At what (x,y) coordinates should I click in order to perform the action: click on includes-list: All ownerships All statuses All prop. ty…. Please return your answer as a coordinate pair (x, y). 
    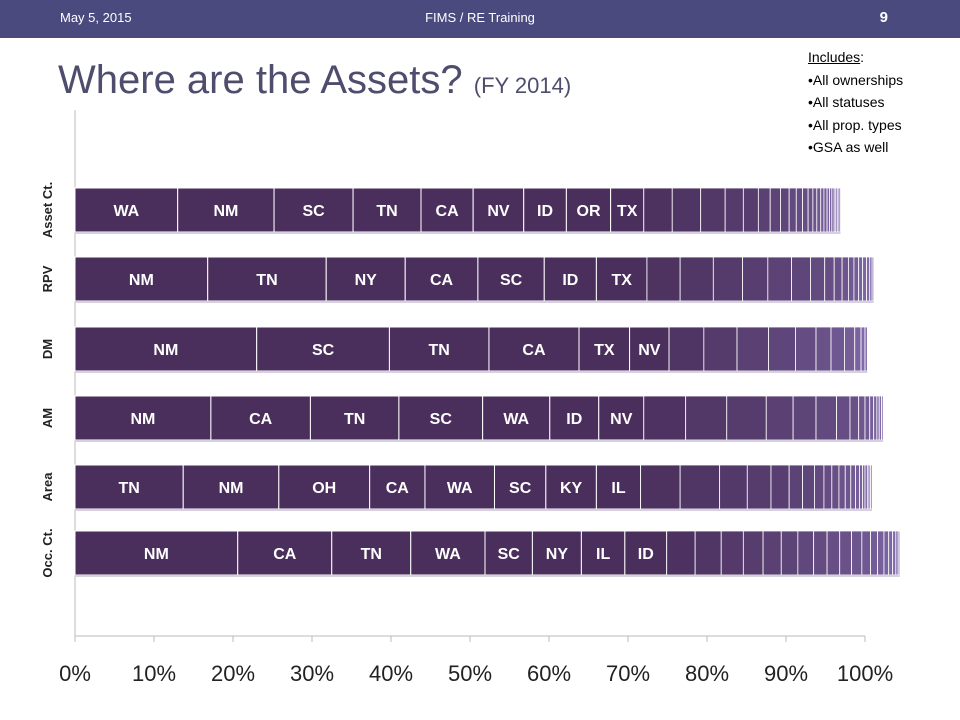
    Looking at the image, I should click on (855, 114).